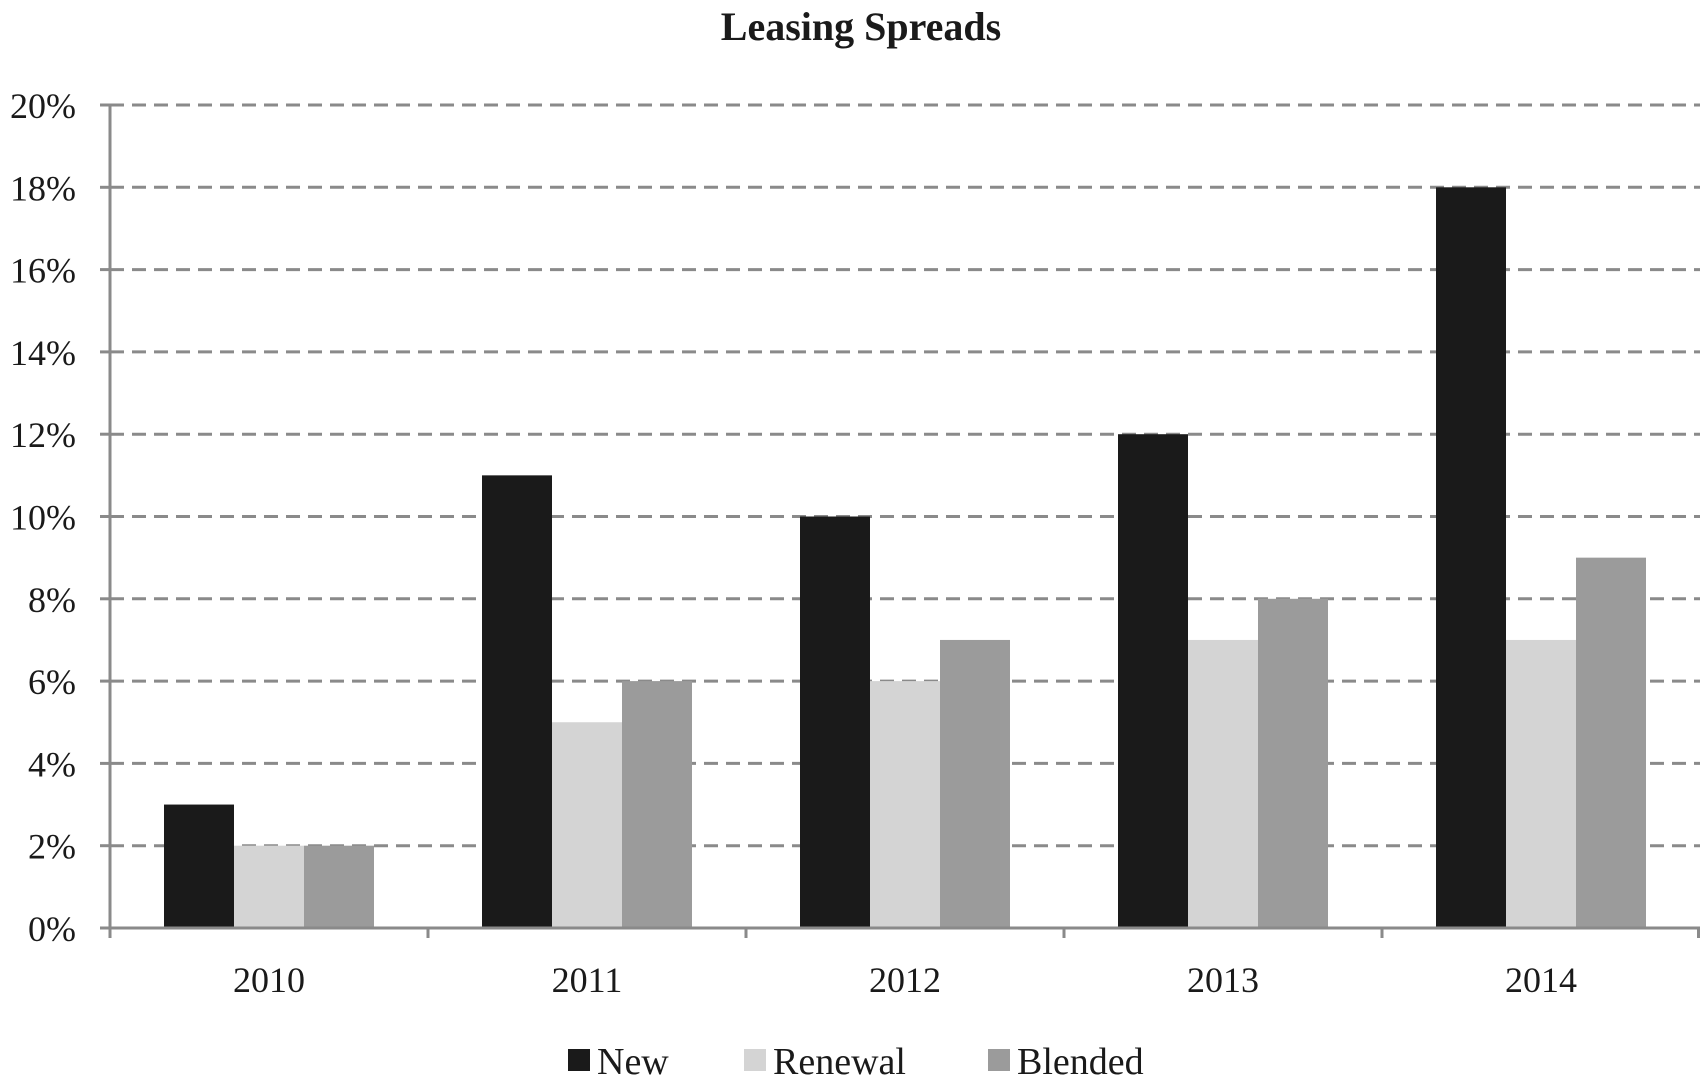 This screenshot has width=1702, height=1085. What do you see at coordinates (52, 682) in the screenshot?
I see `y-tick-label-6: 6%` at bounding box center [52, 682].